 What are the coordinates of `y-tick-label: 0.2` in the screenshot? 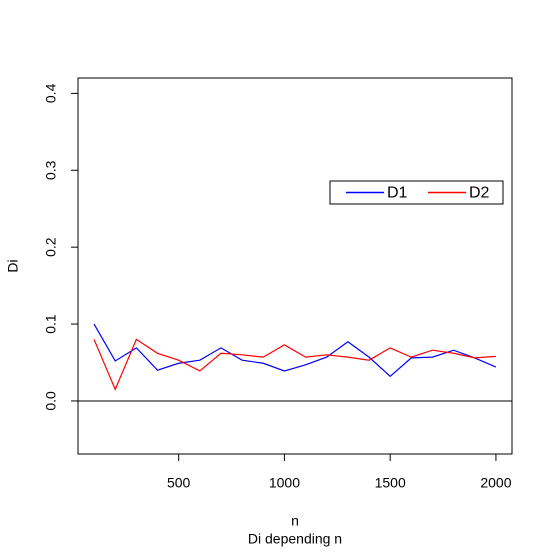 It's located at (51, 247).